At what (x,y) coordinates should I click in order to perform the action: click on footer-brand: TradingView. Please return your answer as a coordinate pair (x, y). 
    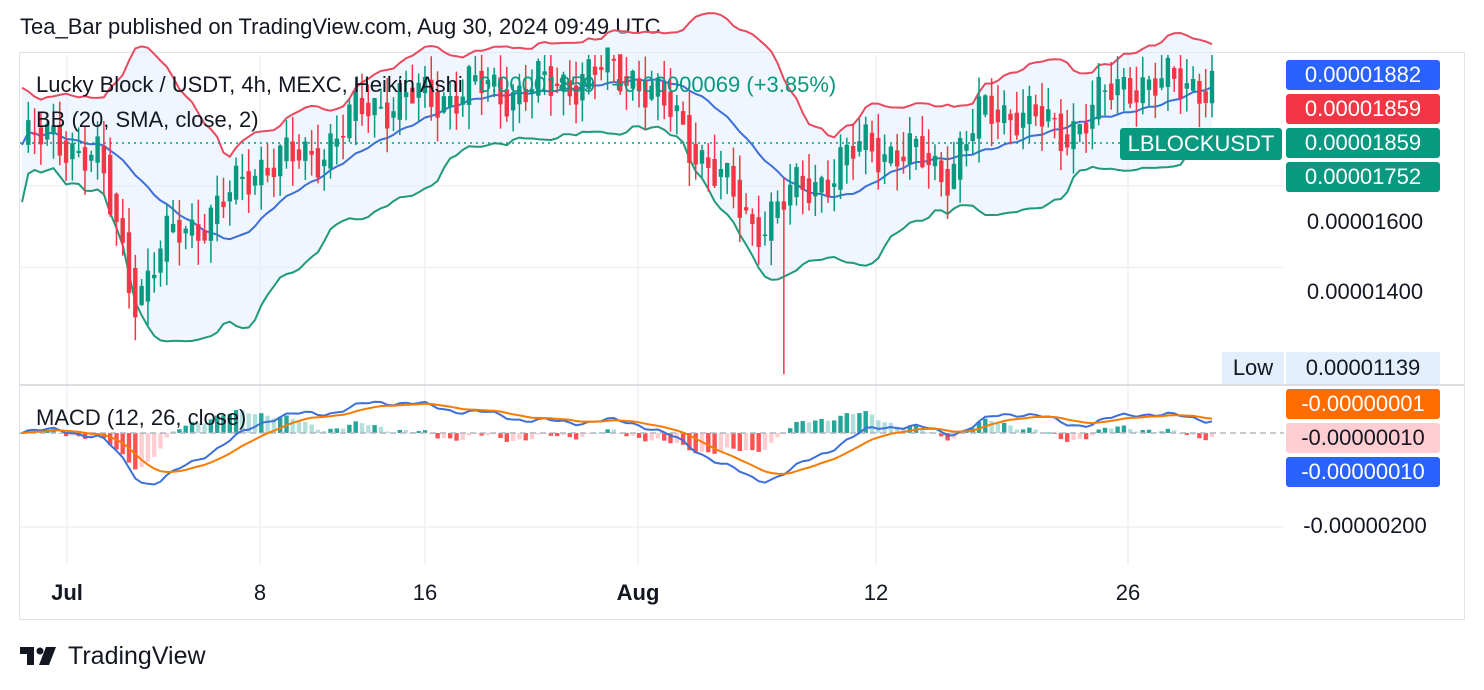
    Looking at the image, I should click on (137, 655).